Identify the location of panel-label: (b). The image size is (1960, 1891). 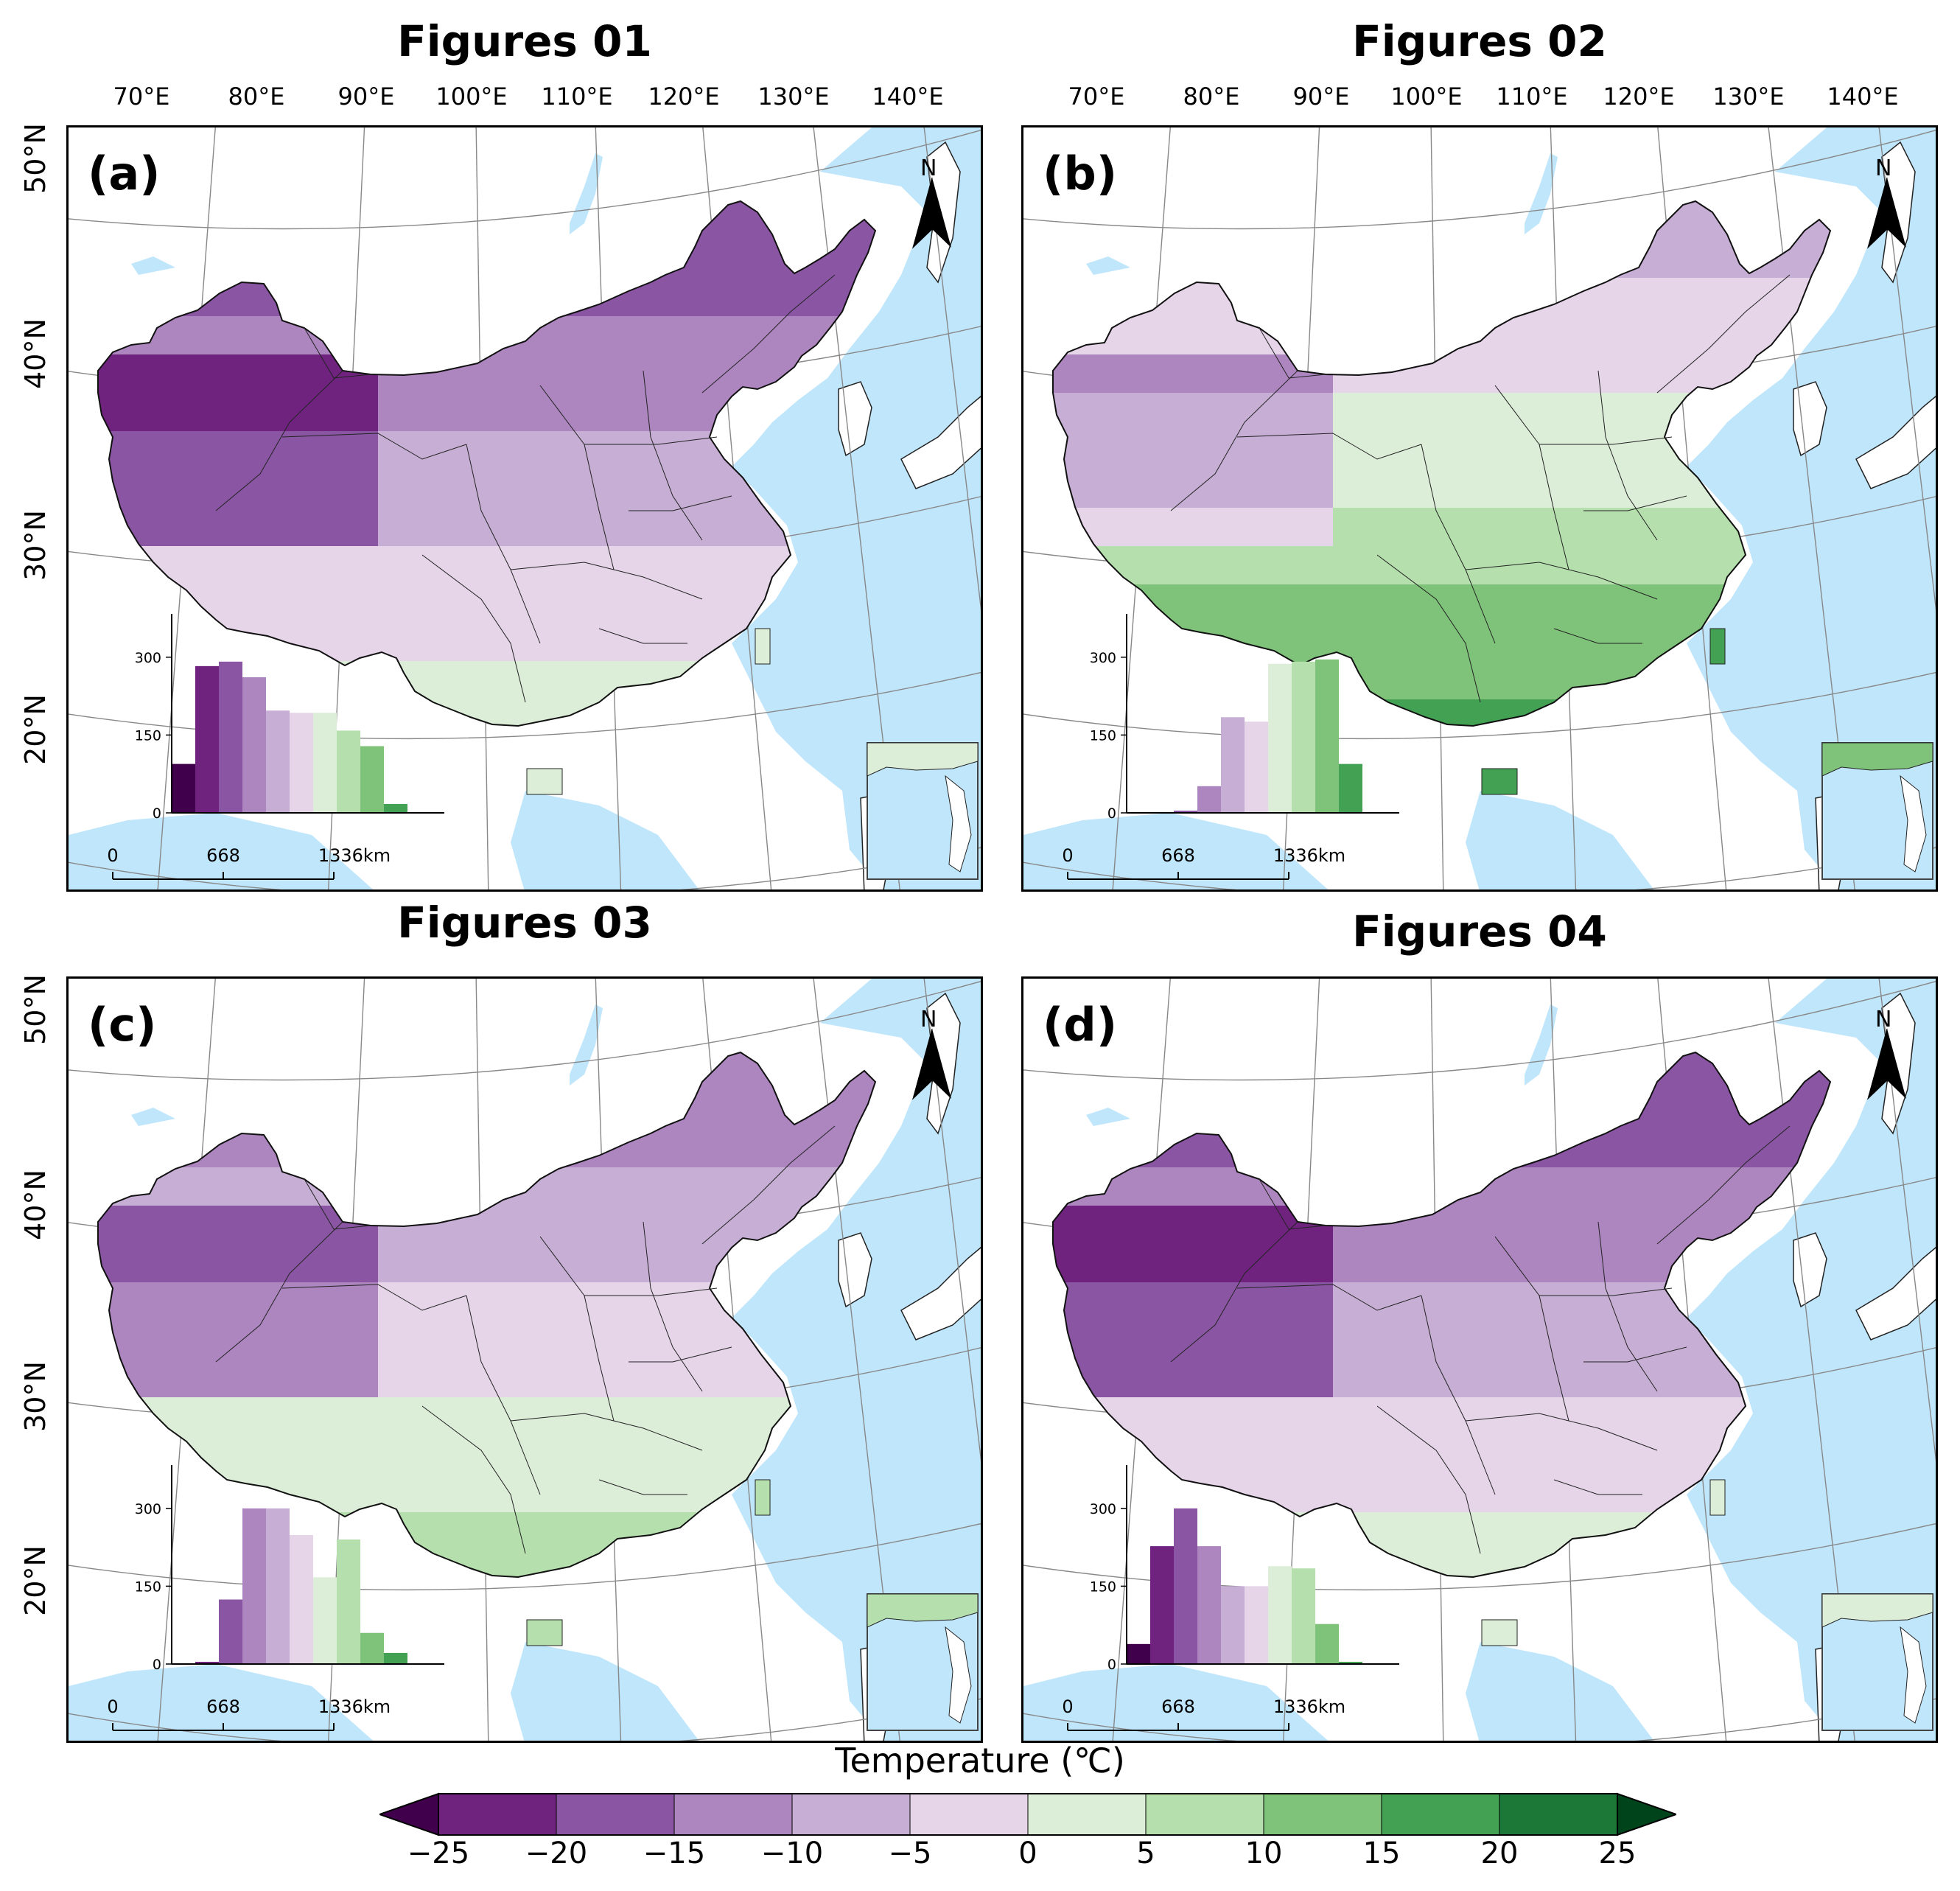
(1080, 173).